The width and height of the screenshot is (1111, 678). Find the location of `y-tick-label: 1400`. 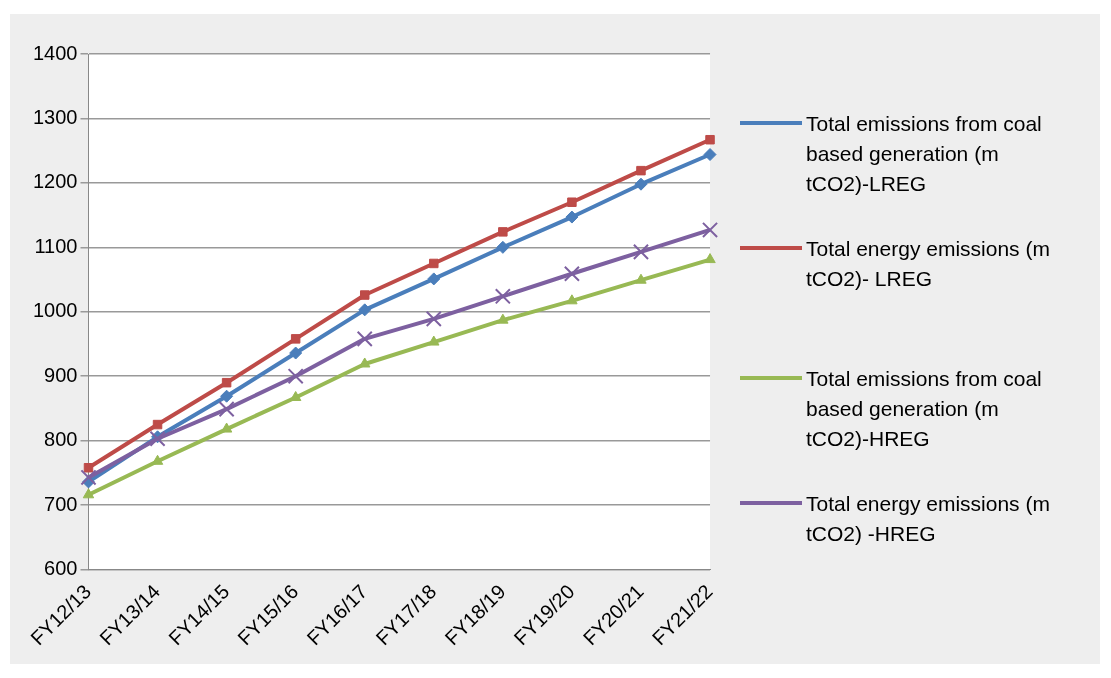

y-tick-label: 1400 is located at coordinates (55, 52).